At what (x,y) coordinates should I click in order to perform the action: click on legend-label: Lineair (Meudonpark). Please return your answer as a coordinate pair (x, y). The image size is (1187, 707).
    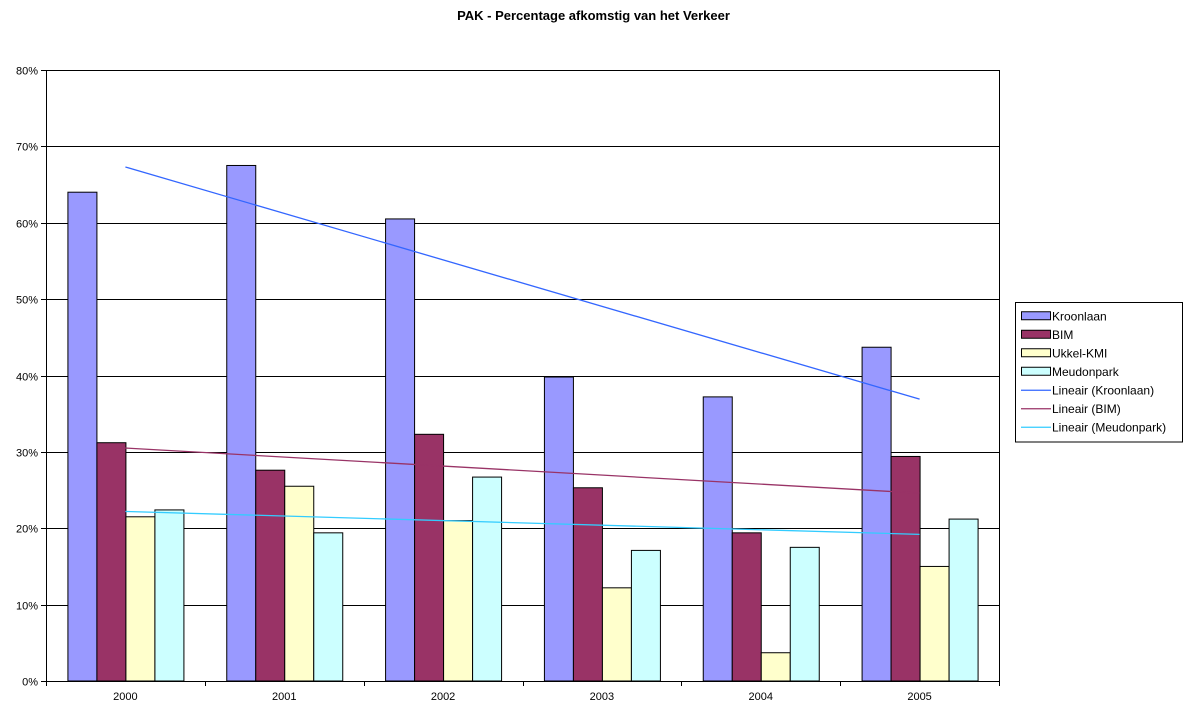
    Looking at the image, I should click on (1109, 427).